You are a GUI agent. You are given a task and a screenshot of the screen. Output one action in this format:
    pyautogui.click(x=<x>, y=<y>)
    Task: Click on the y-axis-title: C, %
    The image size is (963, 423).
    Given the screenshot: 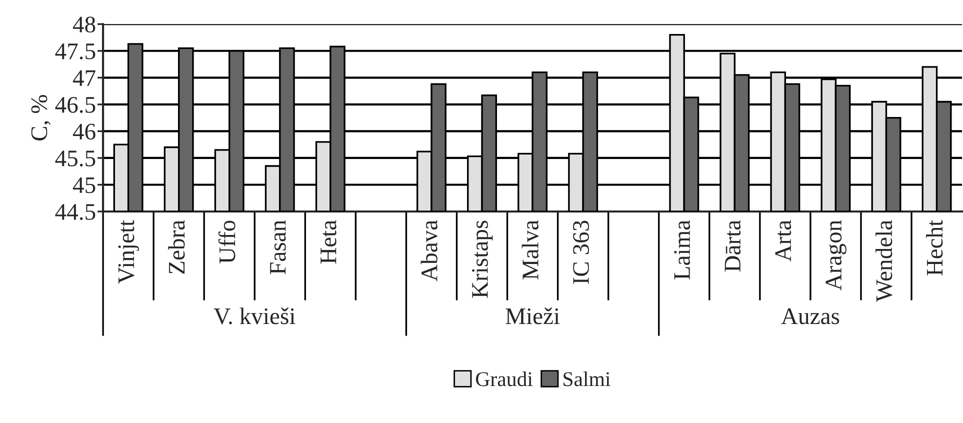 What is the action you would take?
    pyautogui.click(x=41, y=117)
    